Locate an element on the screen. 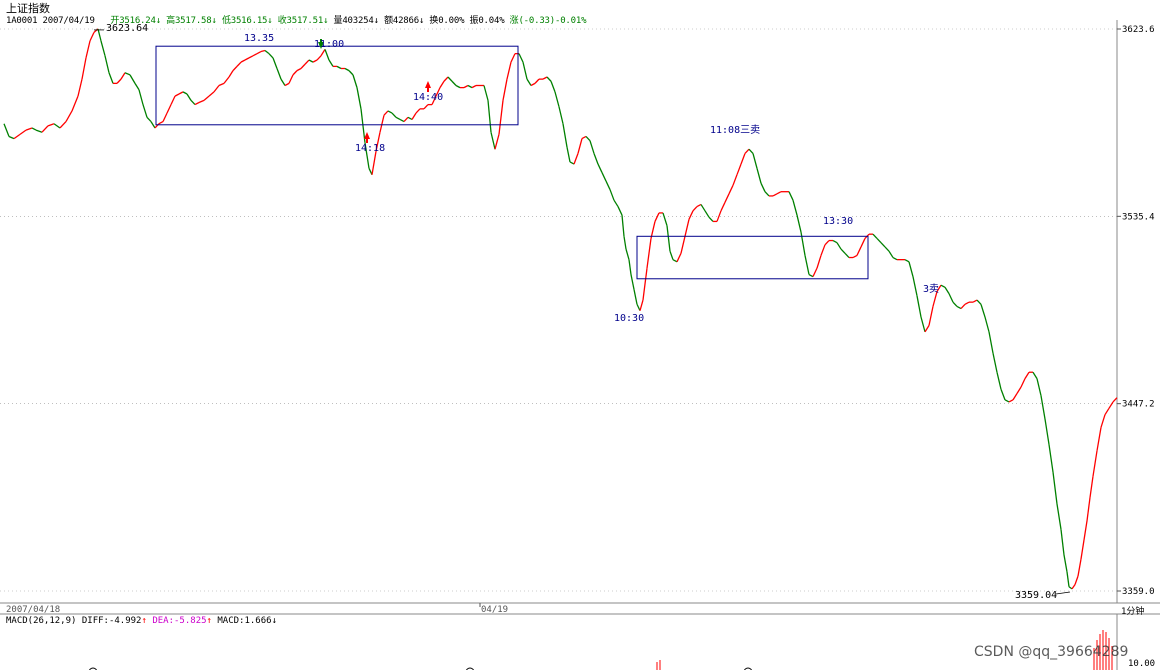 The image size is (1160, 670). low-leader-line is located at coordinates (1063, 593).